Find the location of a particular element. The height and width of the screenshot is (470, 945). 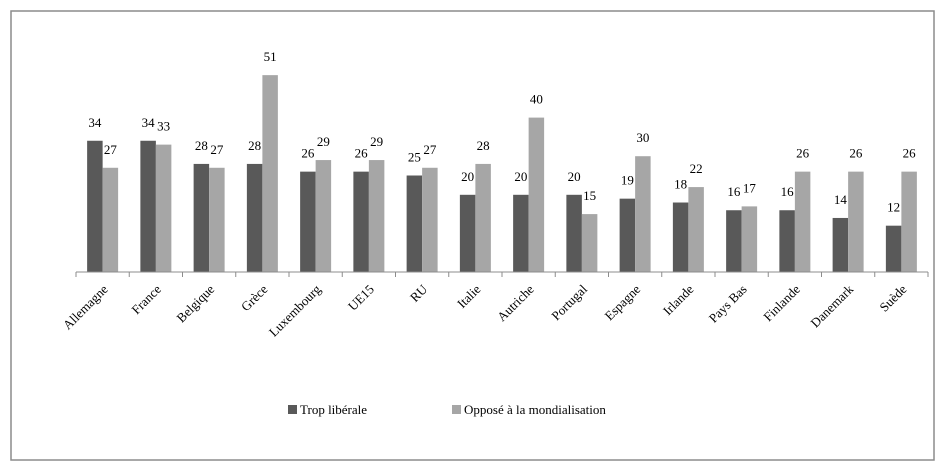

data-label: 22 is located at coordinates (696, 168).